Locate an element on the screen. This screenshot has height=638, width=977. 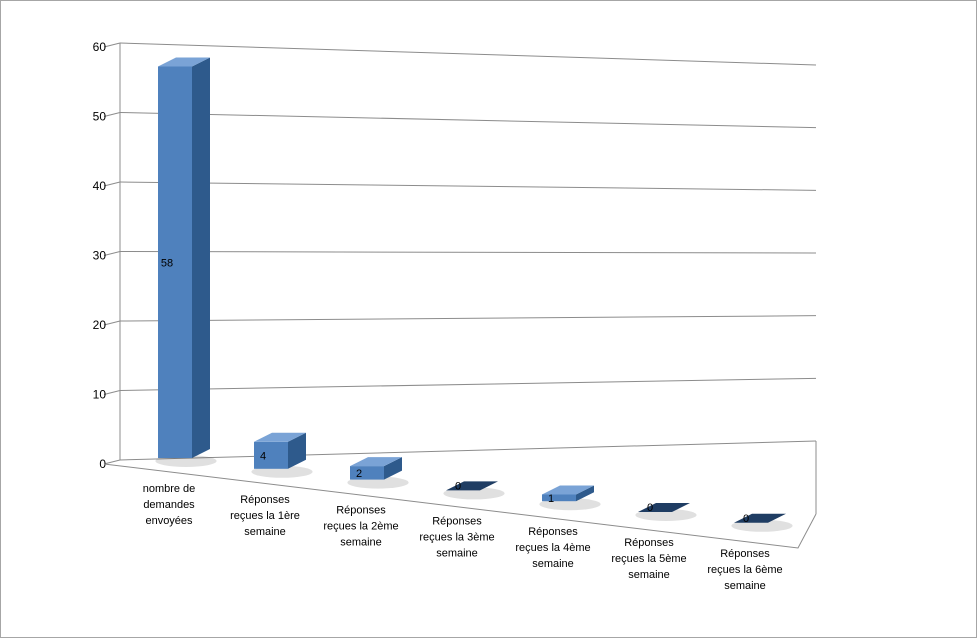
data-label: 1 is located at coordinates (551, 499).